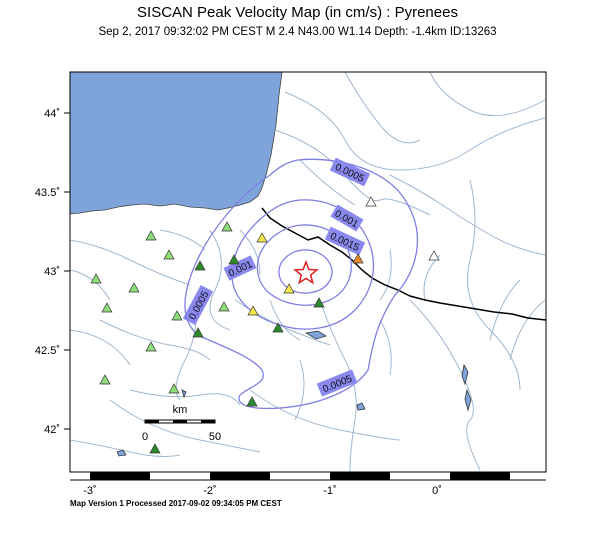 The image size is (595, 543). What do you see at coordinates (47, 351) in the screenshot?
I see `y-tick-label: 42.5˚` at bounding box center [47, 351].